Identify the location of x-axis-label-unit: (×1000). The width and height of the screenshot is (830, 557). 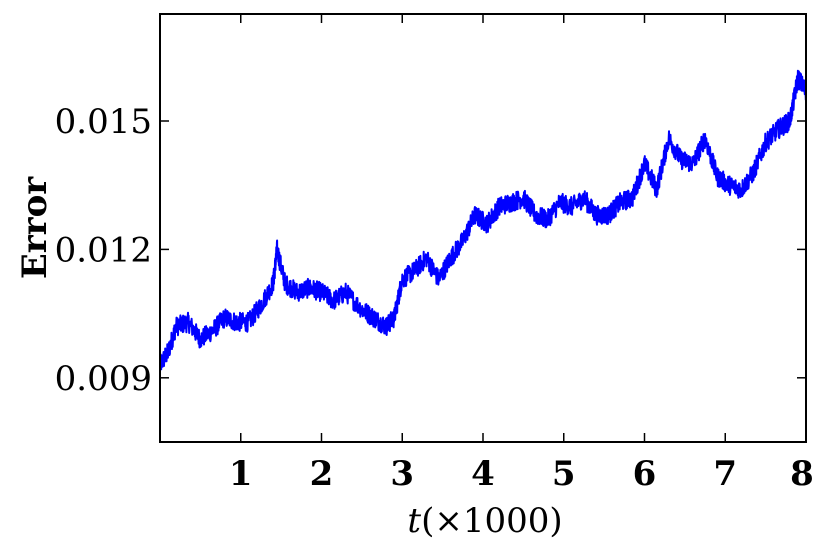
(492, 521).